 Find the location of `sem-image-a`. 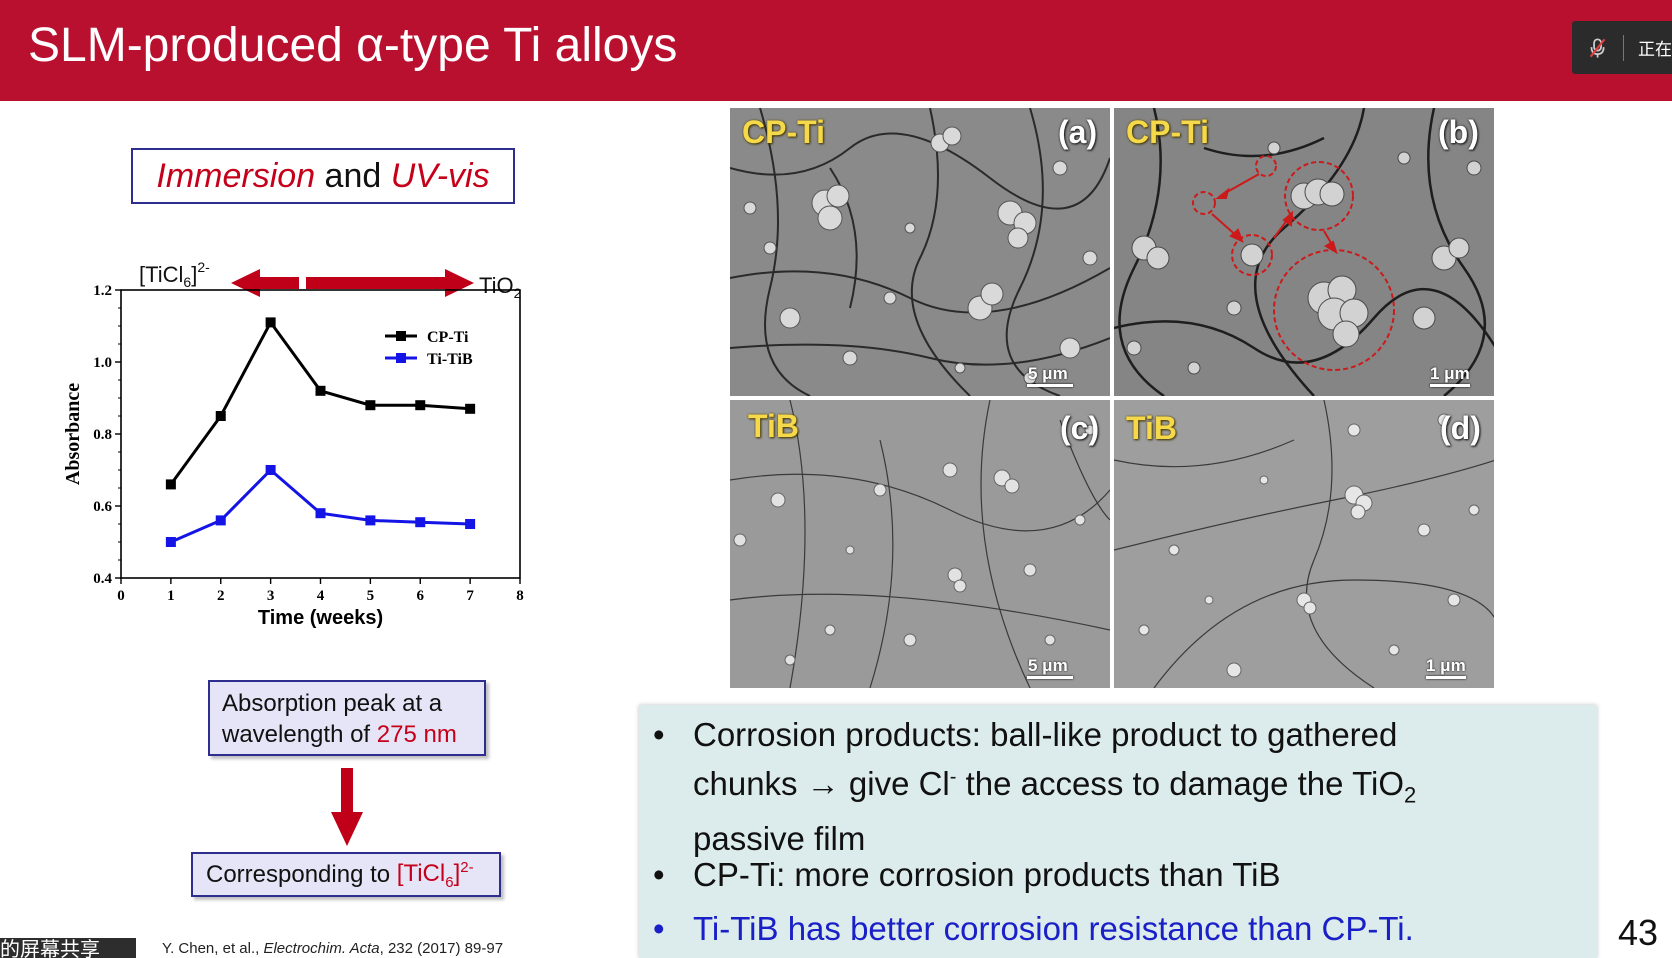

sem-image-a is located at coordinates (920, 252).